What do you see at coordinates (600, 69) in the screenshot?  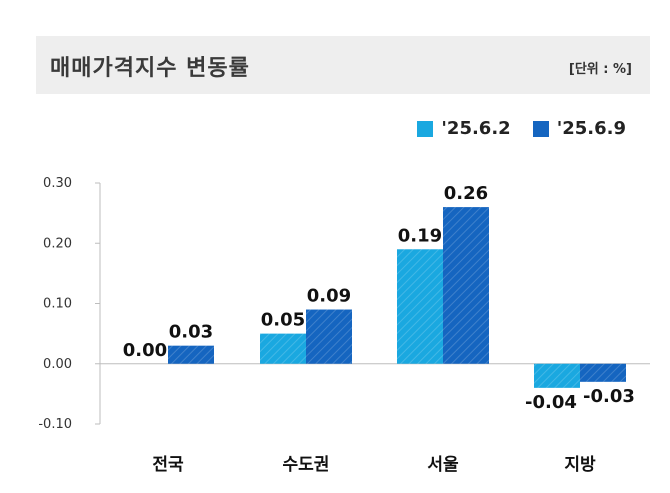 I see `unit-label: [단위 : %]` at bounding box center [600, 69].